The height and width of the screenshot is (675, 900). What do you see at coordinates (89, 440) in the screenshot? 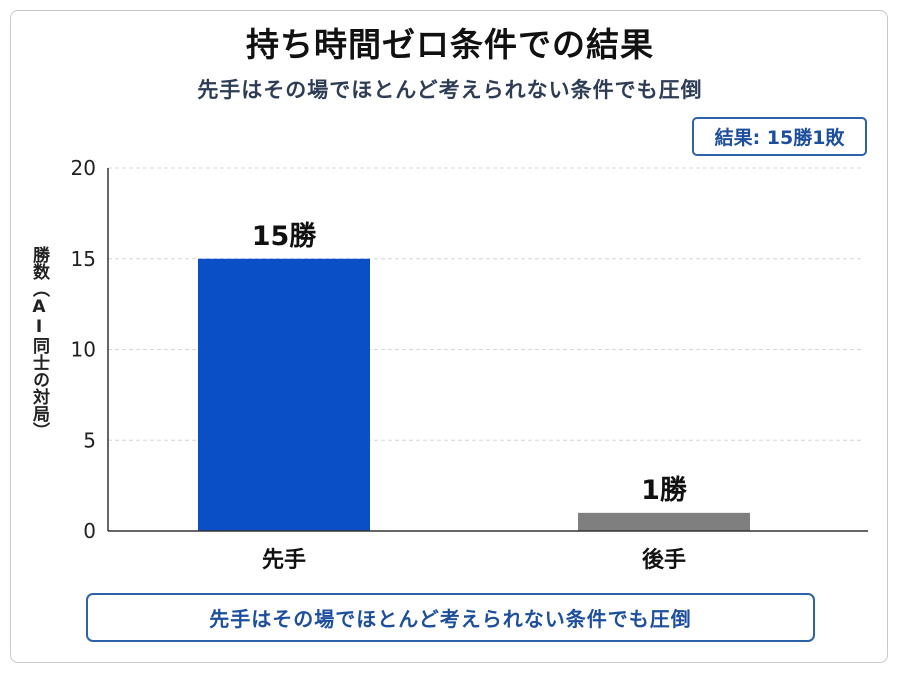
I see `y-tick-label: 5` at bounding box center [89, 440].